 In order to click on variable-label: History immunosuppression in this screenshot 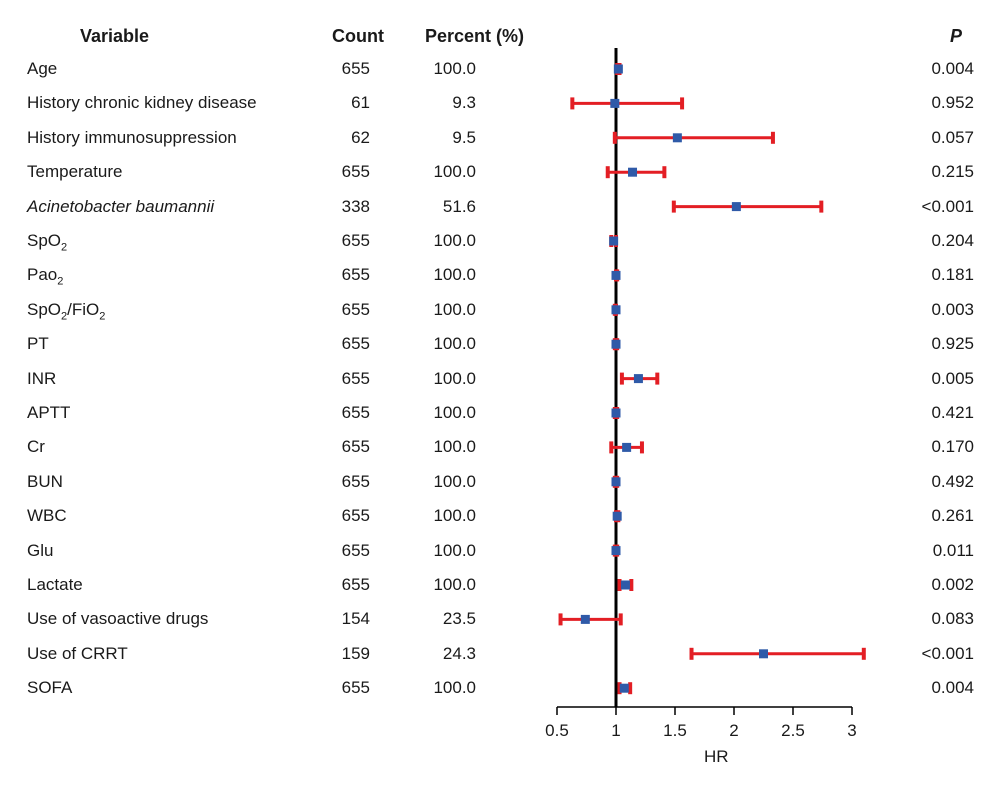, I will do `click(132, 138)`.